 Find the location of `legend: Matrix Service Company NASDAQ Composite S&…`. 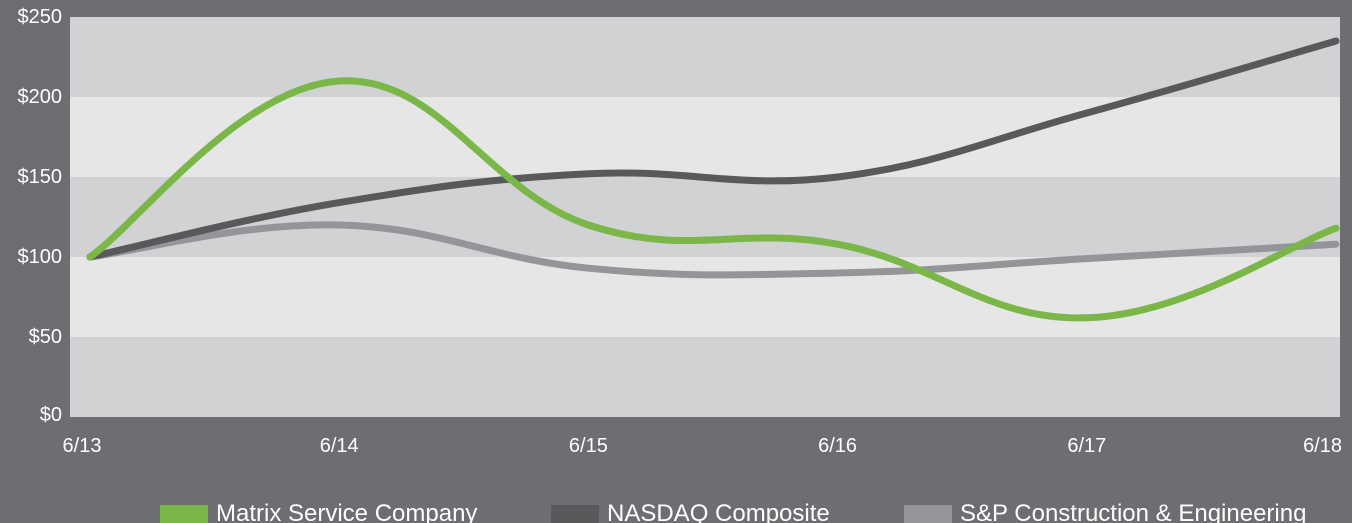

legend: Matrix Service Company NASDAQ Composite S&… is located at coordinates (733, 511).